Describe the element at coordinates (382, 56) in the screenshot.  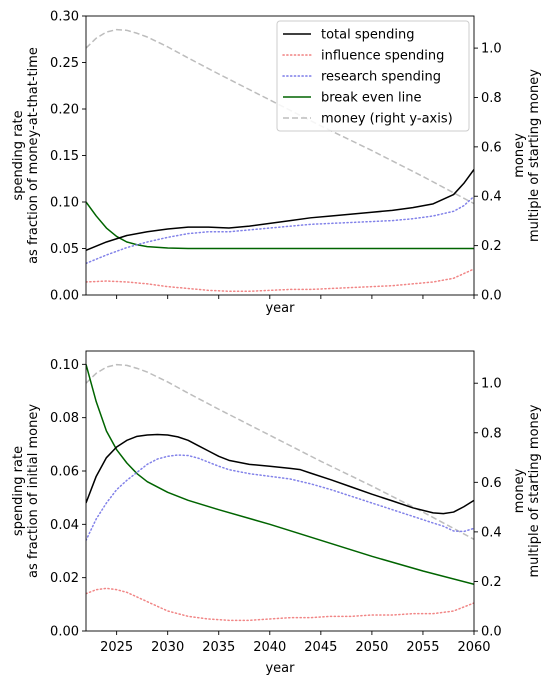
I see `legend-label: influence spending` at that location.